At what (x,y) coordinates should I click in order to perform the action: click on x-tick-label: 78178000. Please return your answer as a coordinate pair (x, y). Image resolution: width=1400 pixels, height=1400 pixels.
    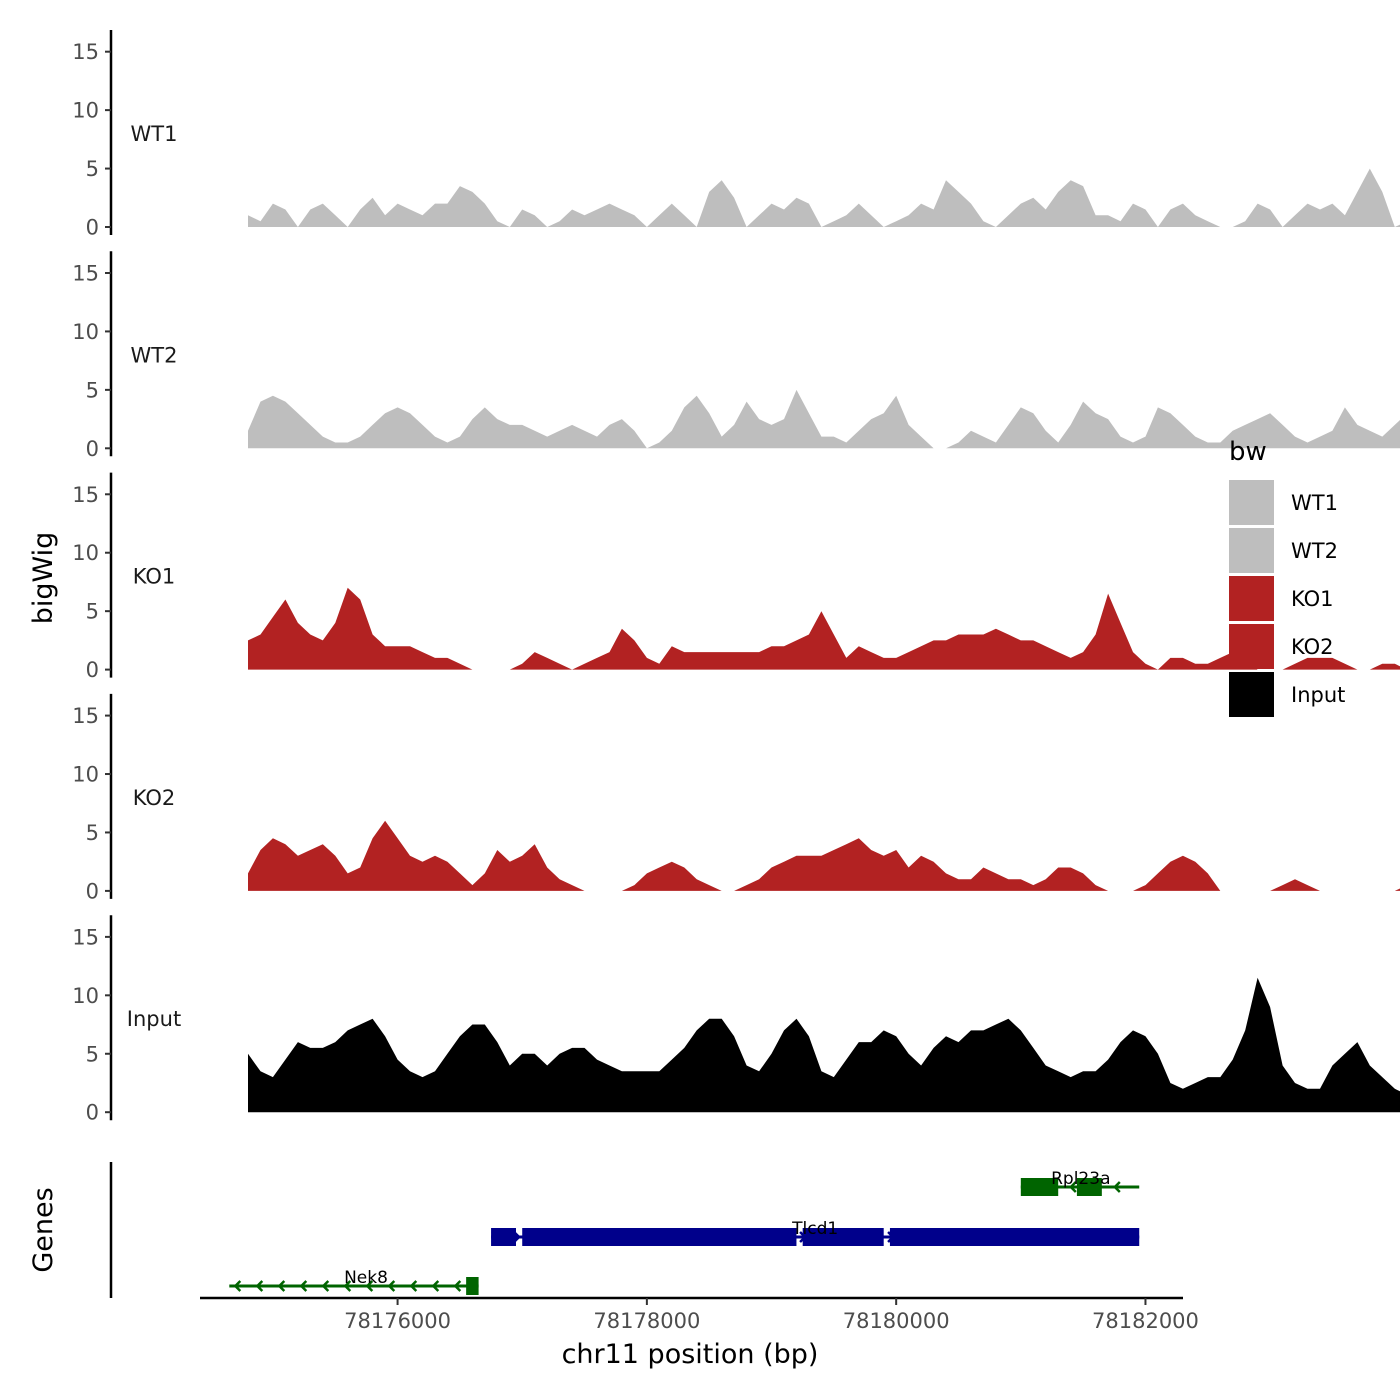
    Looking at the image, I should click on (646, 1321).